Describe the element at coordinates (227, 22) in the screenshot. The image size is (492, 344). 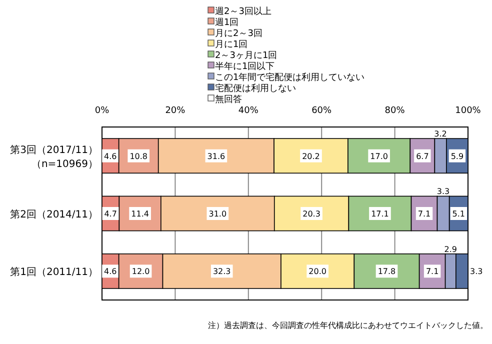
I see `legend-label: 週1回` at that location.